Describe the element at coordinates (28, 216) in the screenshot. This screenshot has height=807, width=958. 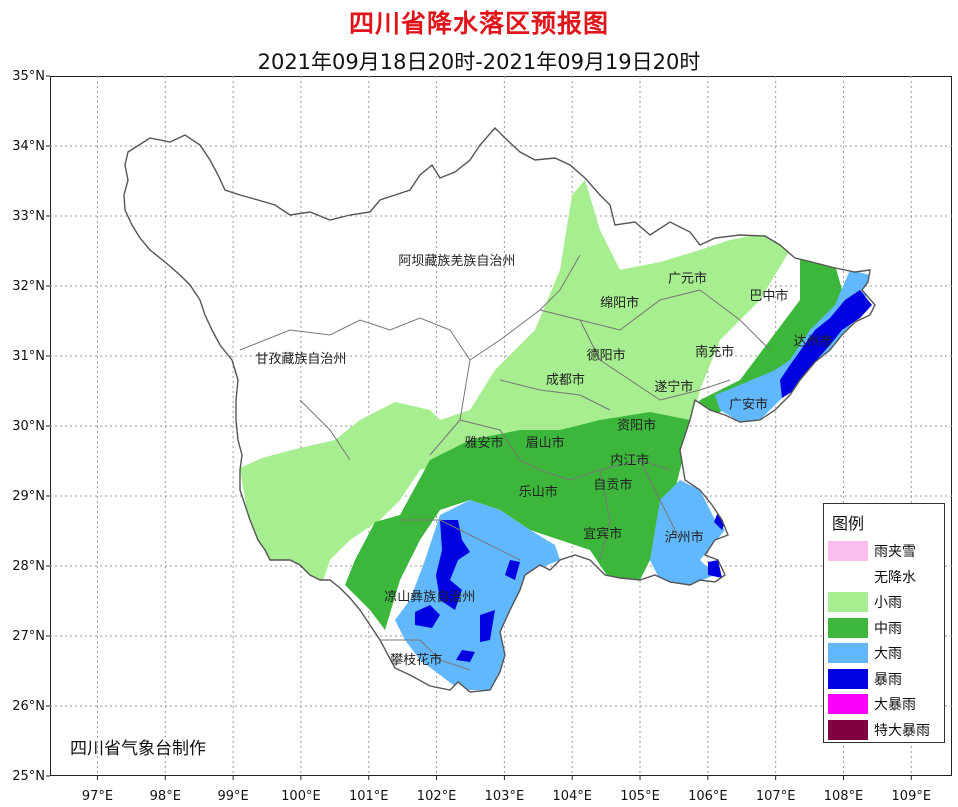
I see `latitude-tick-label: 33°N` at that location.